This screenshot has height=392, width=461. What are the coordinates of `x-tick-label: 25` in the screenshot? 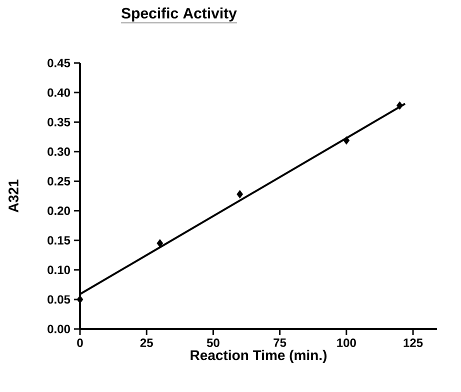 It's located at (146, 343).